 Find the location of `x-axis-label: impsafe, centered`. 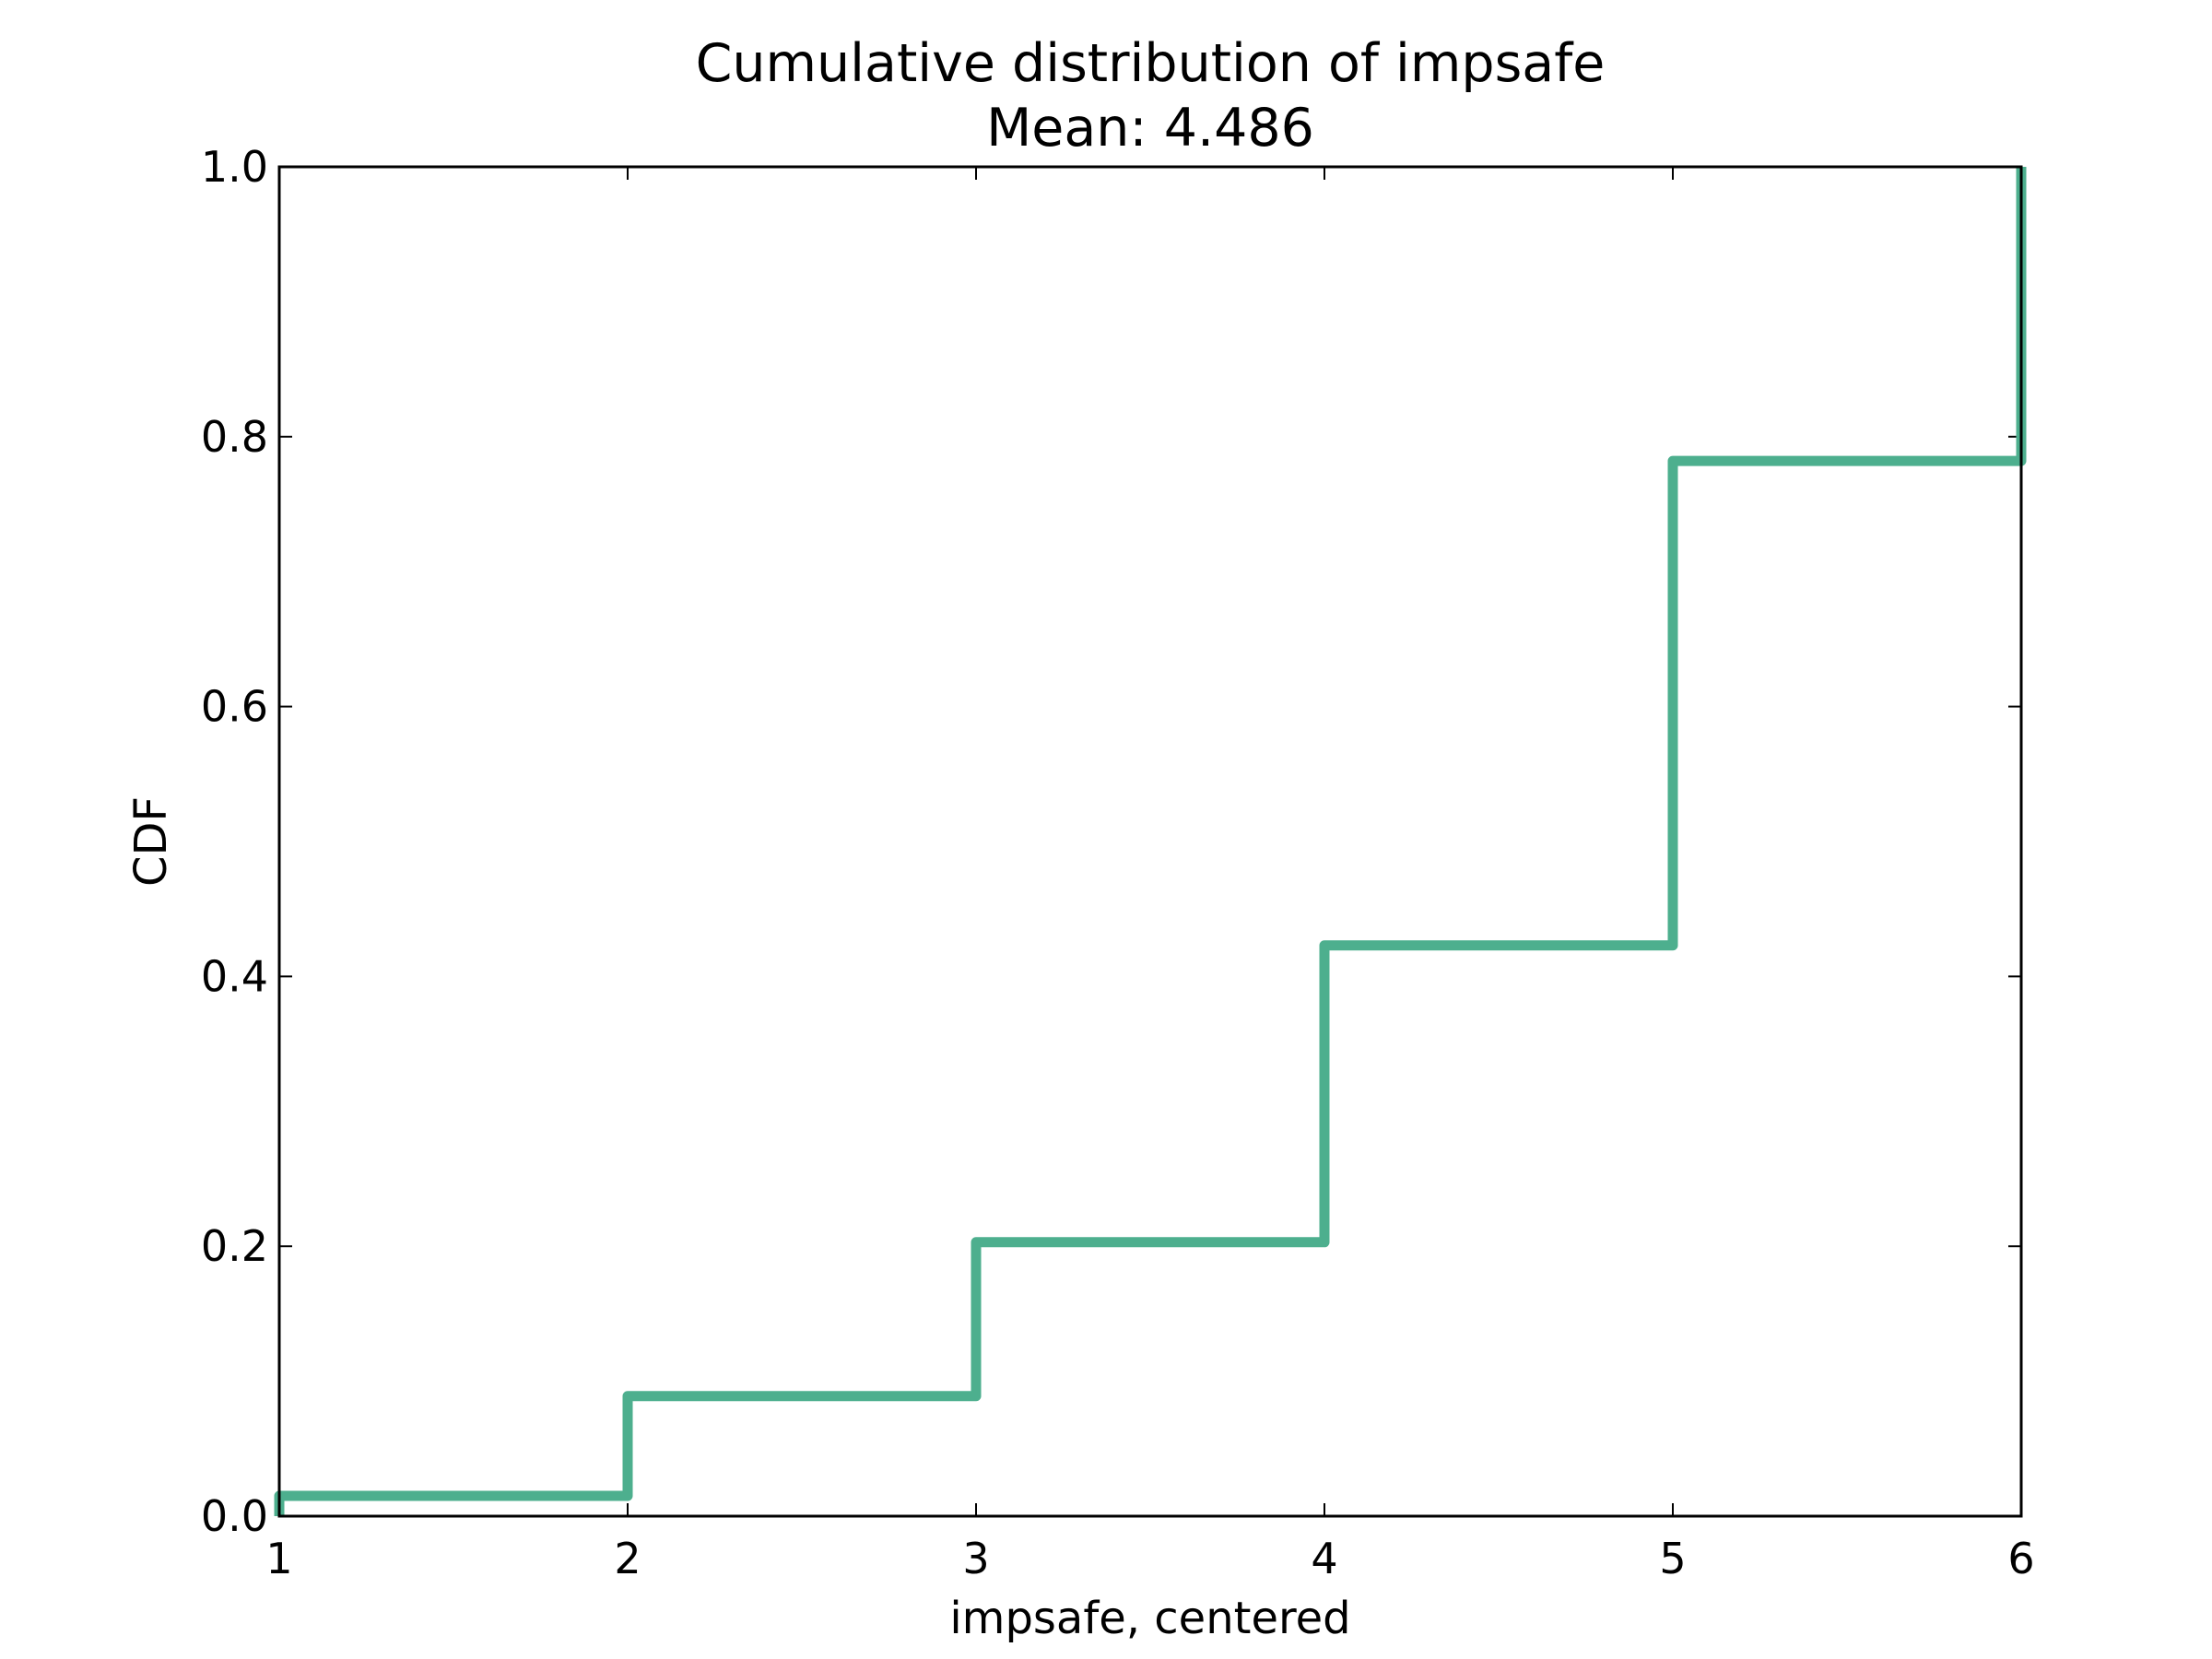

x-axis-label: impsafe, centered is located at coordinates (1149, 1618).